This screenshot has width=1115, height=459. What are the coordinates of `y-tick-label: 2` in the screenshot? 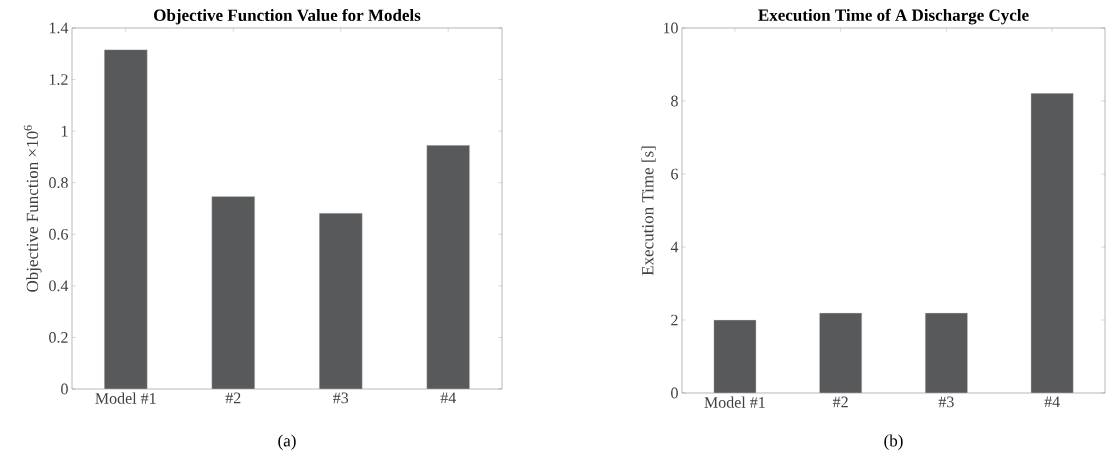 It's located at (674, 320).